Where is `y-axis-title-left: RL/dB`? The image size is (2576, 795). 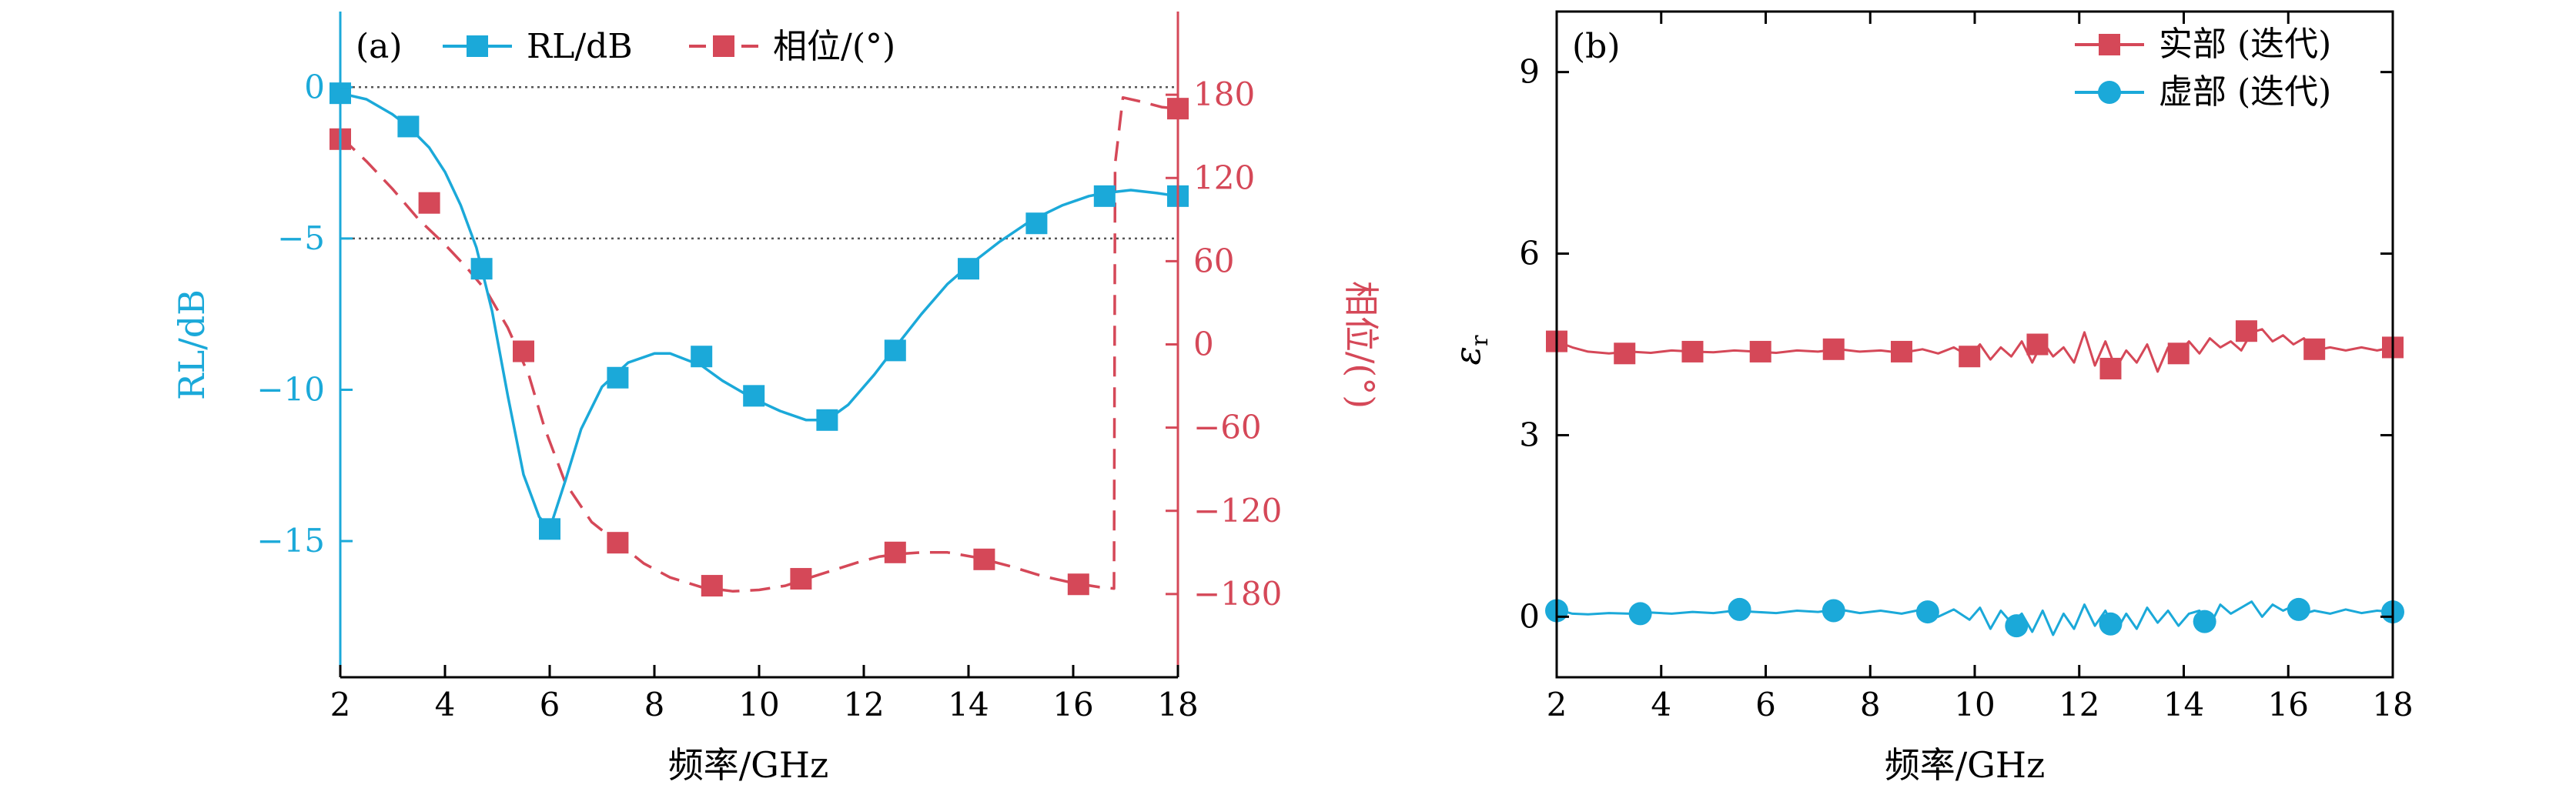 y-axis-title-left: RL/dB is located at coordinates (191, 344).